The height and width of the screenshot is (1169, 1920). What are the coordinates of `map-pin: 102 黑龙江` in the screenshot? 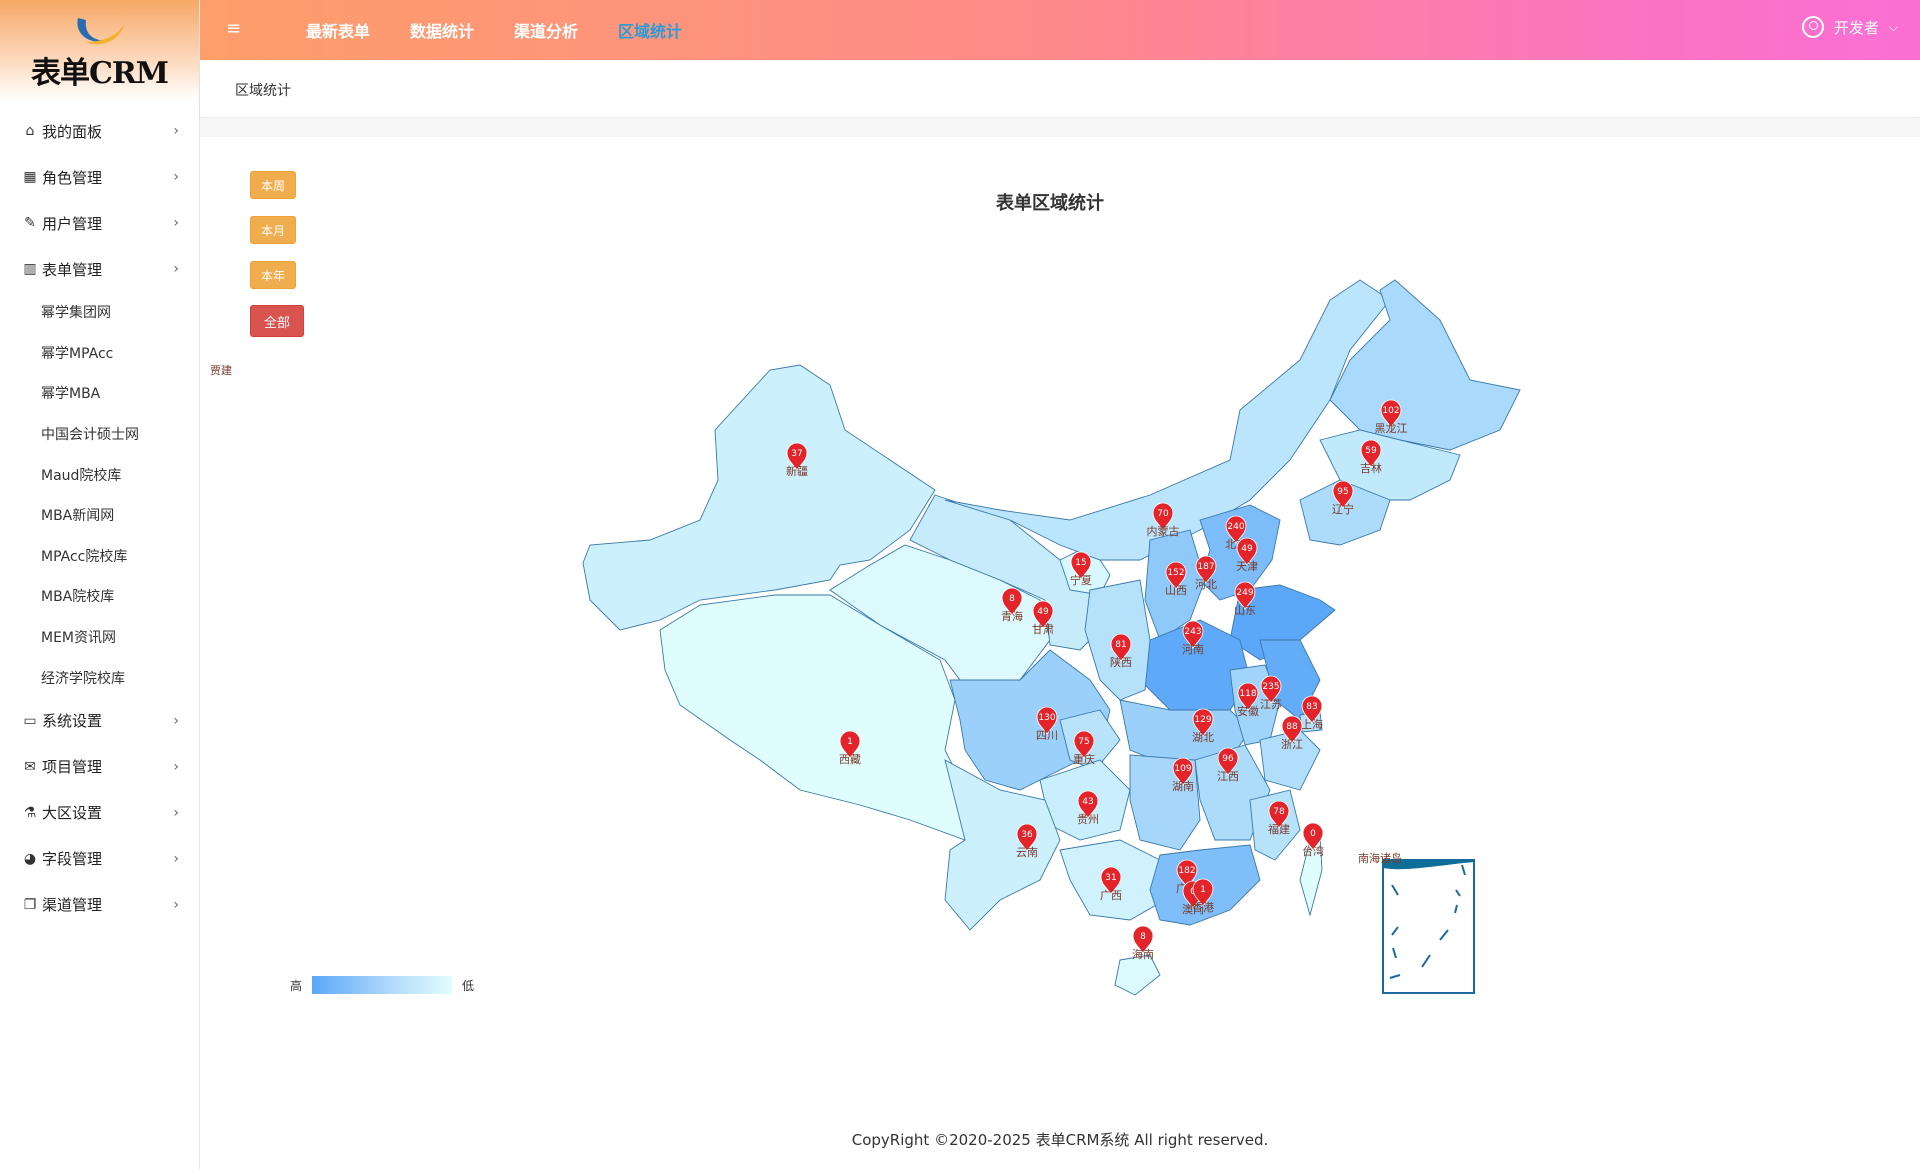 It's located at (1391, 417).